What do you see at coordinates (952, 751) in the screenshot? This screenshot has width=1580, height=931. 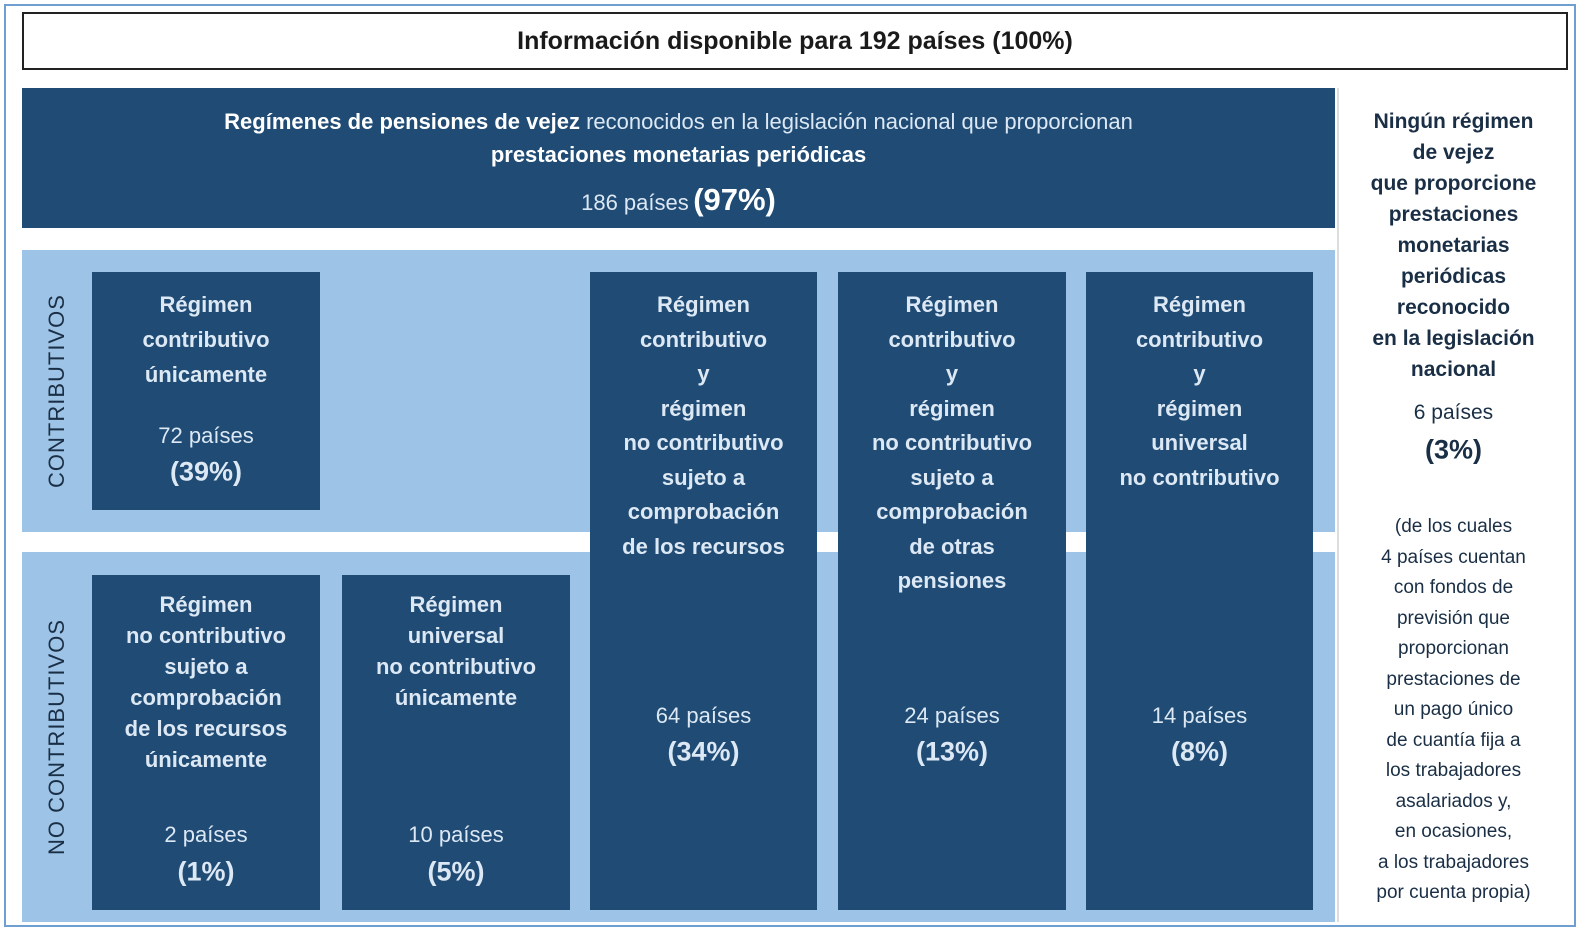 I see `box-pct: (13%)` at bounding box center [952, 751].